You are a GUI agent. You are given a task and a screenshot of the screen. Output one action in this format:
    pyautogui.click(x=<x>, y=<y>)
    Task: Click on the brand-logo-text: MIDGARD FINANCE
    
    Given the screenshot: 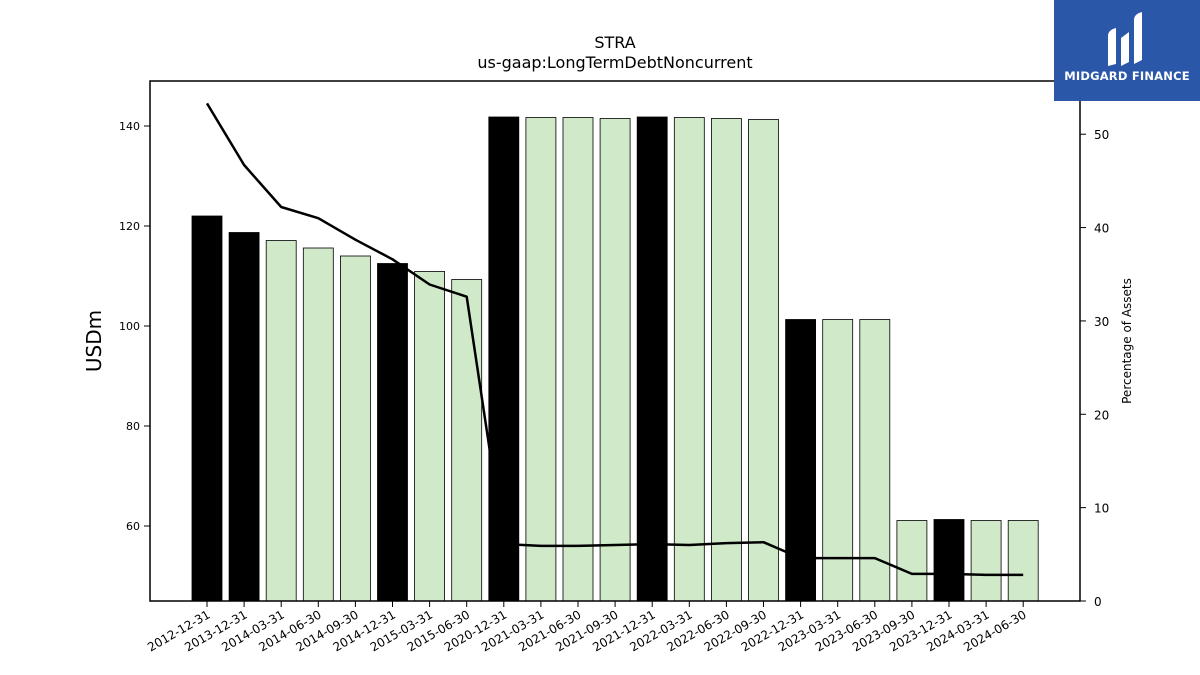 What is the action you would take?
    pyautogui.click(x=1127, y=76)
    